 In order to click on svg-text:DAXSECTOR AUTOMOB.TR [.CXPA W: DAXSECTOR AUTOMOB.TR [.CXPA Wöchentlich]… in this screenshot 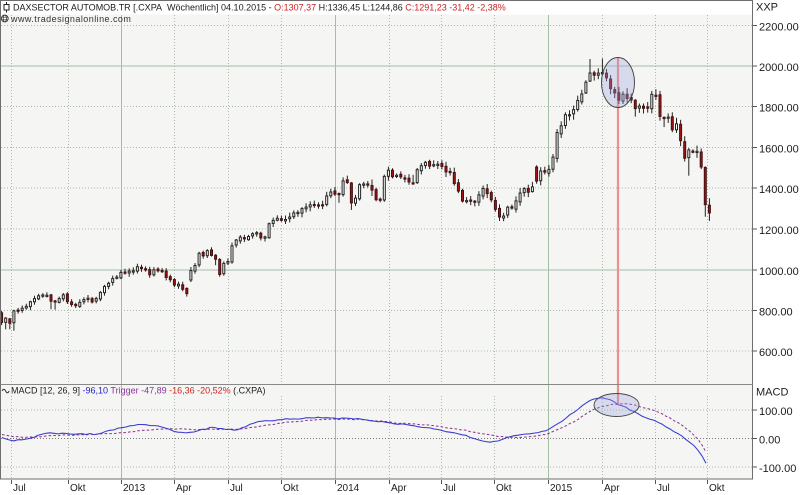, I will do `click(259, 8)`.